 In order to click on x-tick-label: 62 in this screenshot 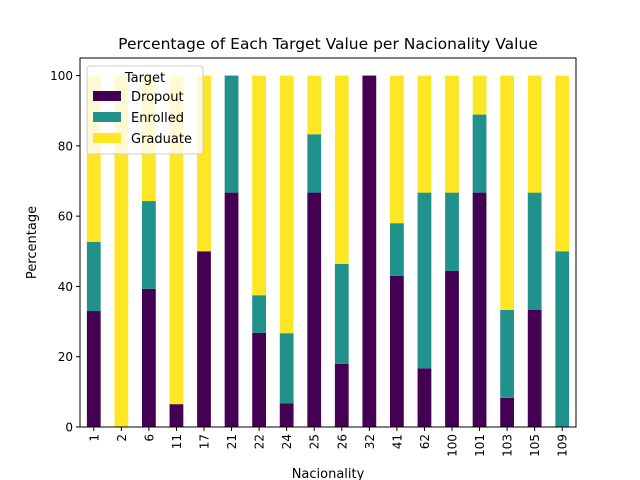, I will do `click(425, 441)`.